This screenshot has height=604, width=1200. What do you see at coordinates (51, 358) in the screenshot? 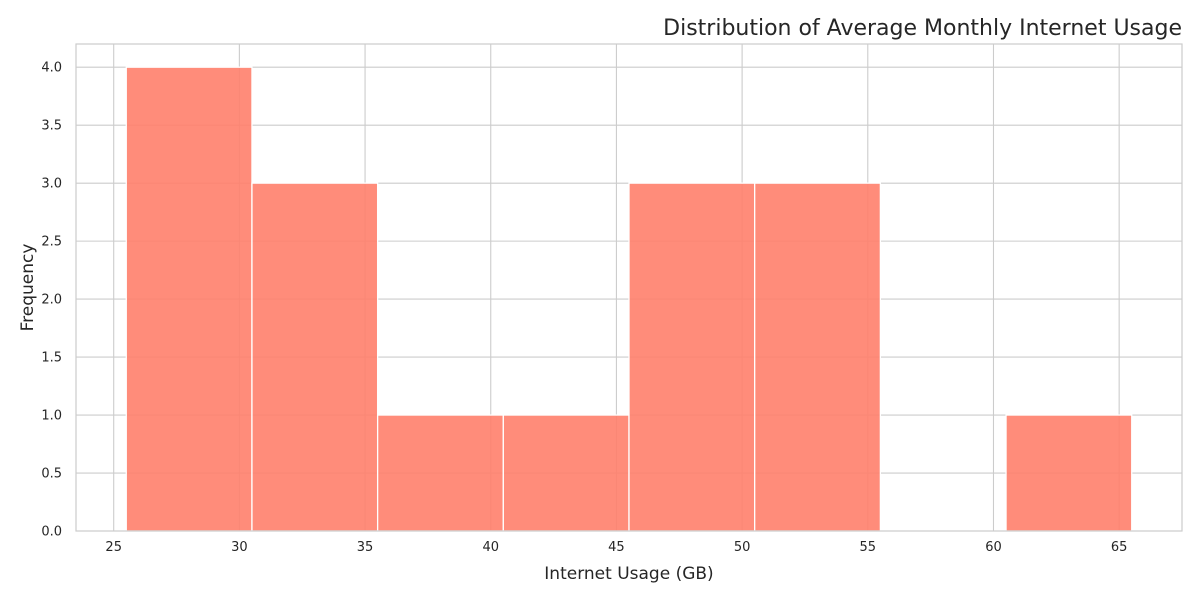
I see `y-tick-label: 1.5` at bounding box center [51, 358].